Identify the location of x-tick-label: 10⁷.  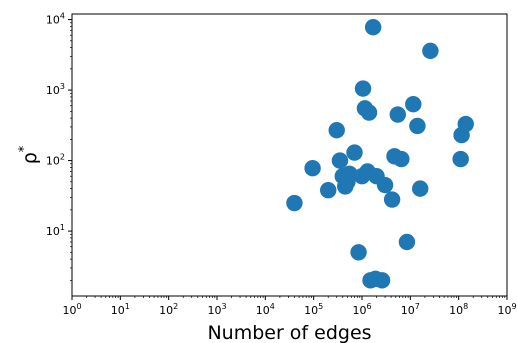
(410, 309).